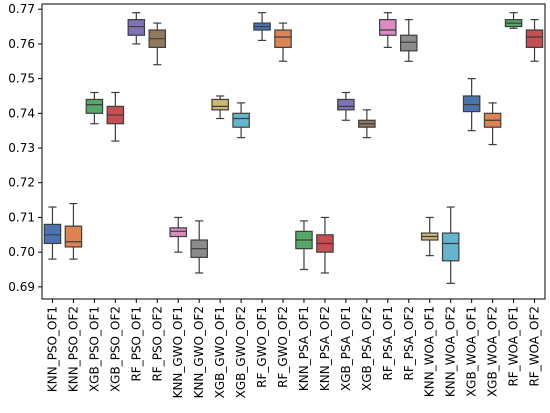 This screenshot has width=550, height=413. Describe the element at coordinates (115, 349) in the screenshot. I see `x-tick-label: XGB_PSO_OF2` at that location.